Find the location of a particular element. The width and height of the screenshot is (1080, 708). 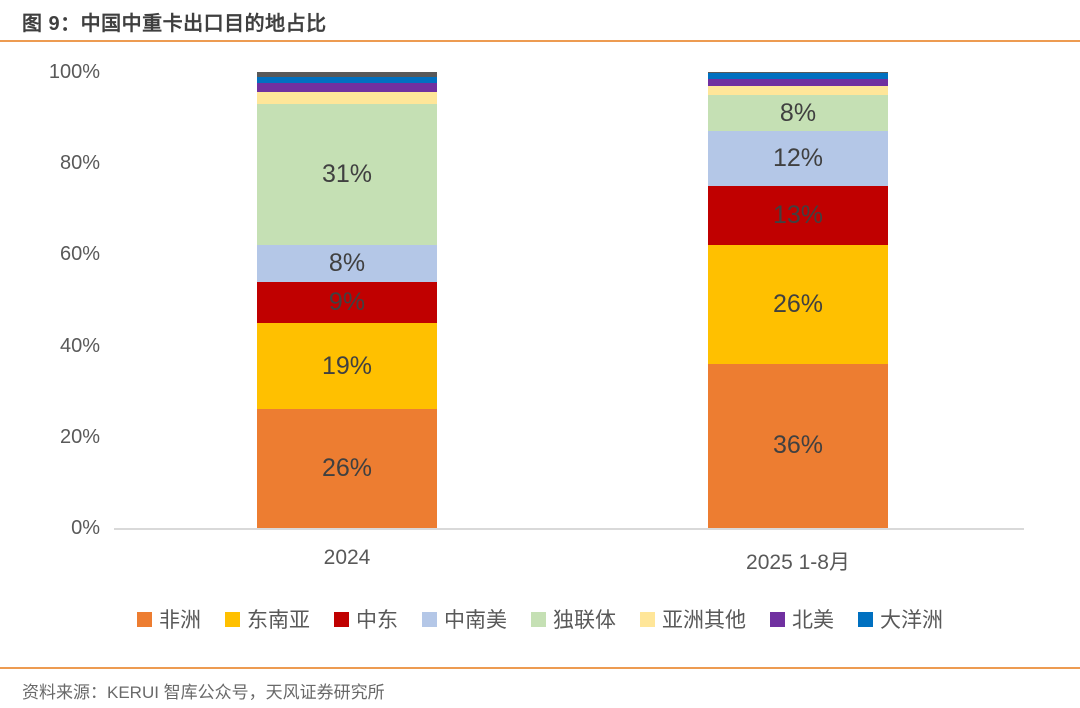

bar-segment-非洲: 36% is located at coordinates (798, 445).